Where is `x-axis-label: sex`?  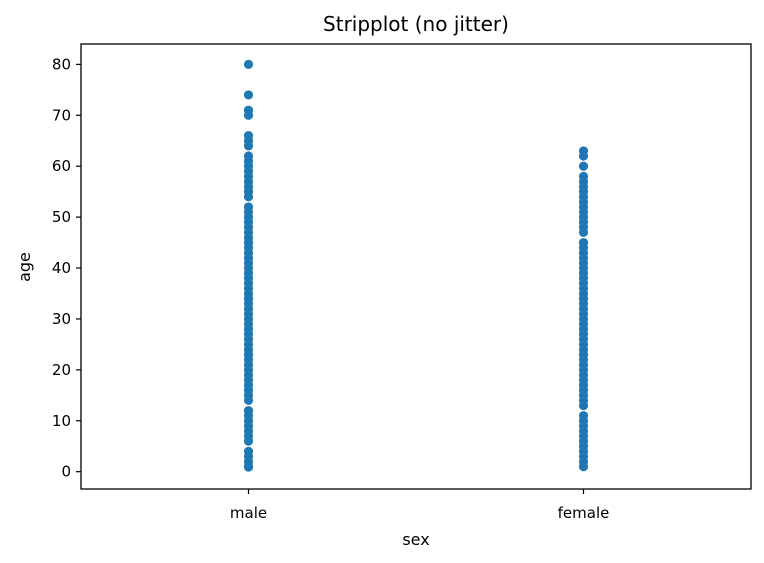 x-axis-label: sex is located at coordinates (415, 539).